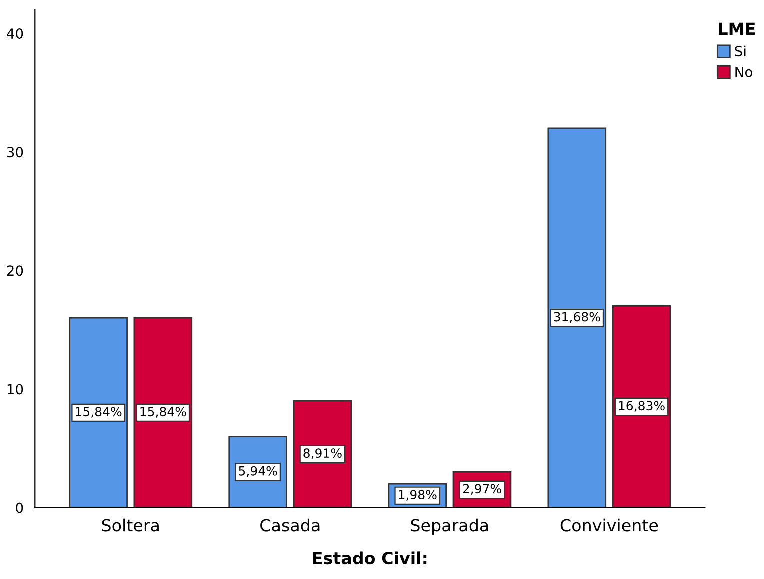 The height and width of the screenshot is (579, 764). I want to click on y-tick-label: 30, so click(15, 152).